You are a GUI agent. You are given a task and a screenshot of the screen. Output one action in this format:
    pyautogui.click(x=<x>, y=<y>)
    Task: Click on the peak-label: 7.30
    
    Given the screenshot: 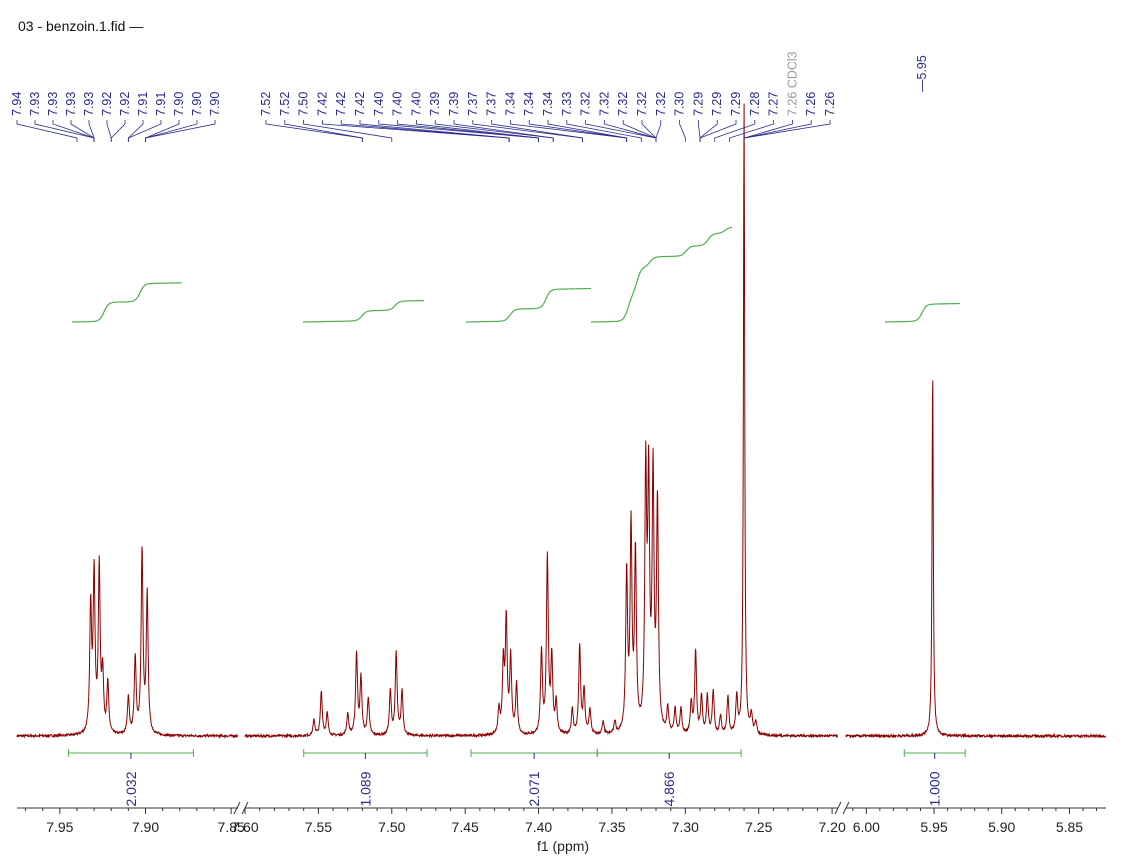 What is the action you would take?
    pyautogui.click(x=680, y=104)
    